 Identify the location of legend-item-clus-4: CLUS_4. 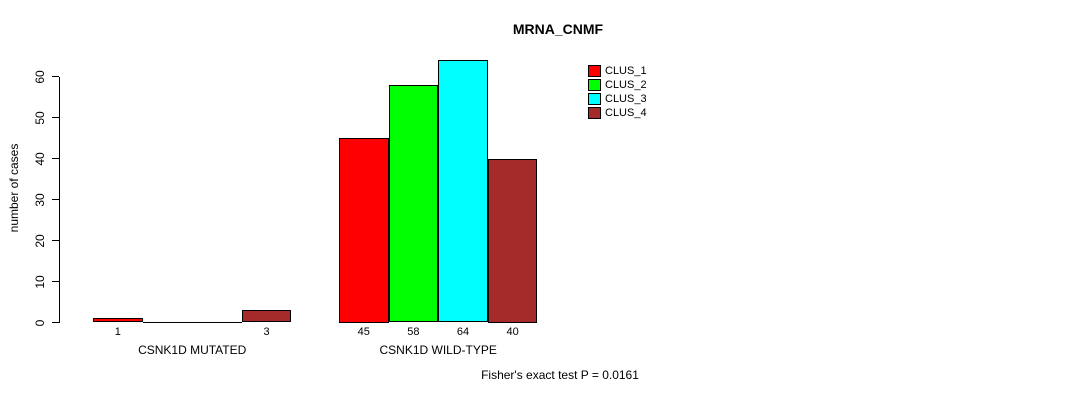
(617, 113).